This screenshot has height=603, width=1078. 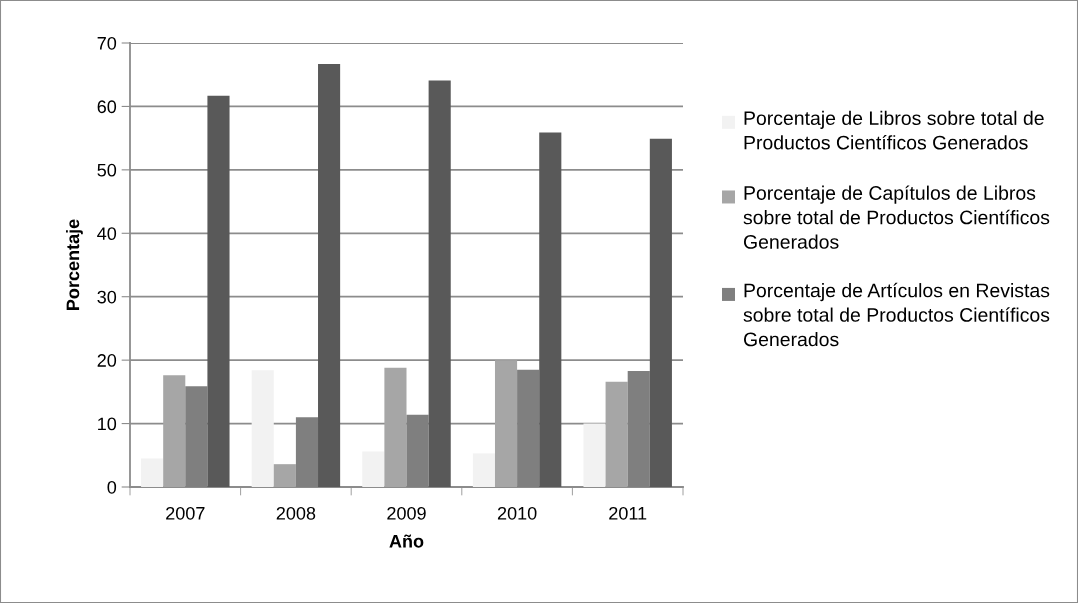 I want to click on y-tick-label: 40, so click(x=107, y=234).